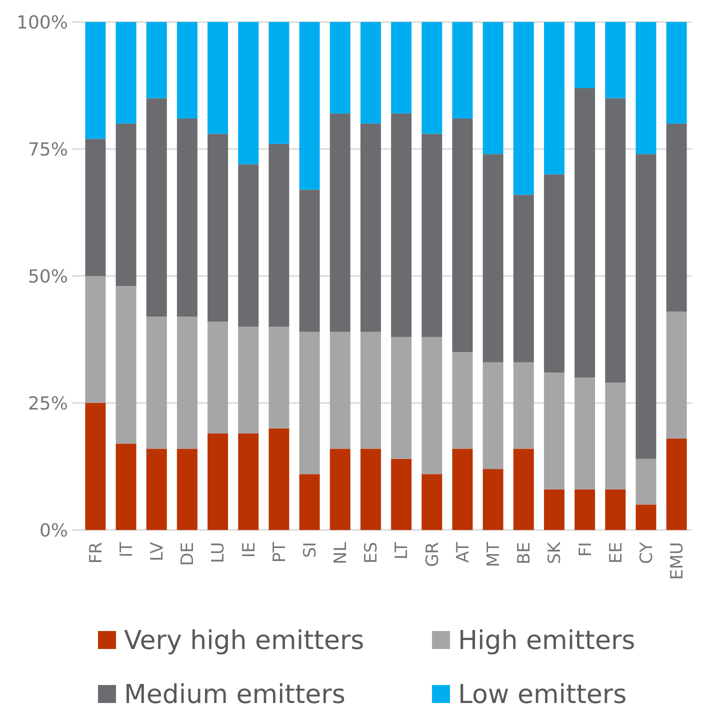  What do you see at coordinates (432, 554) in the screenshot?
I see `x-tick-label: GR` at bounding box center [432, 554].